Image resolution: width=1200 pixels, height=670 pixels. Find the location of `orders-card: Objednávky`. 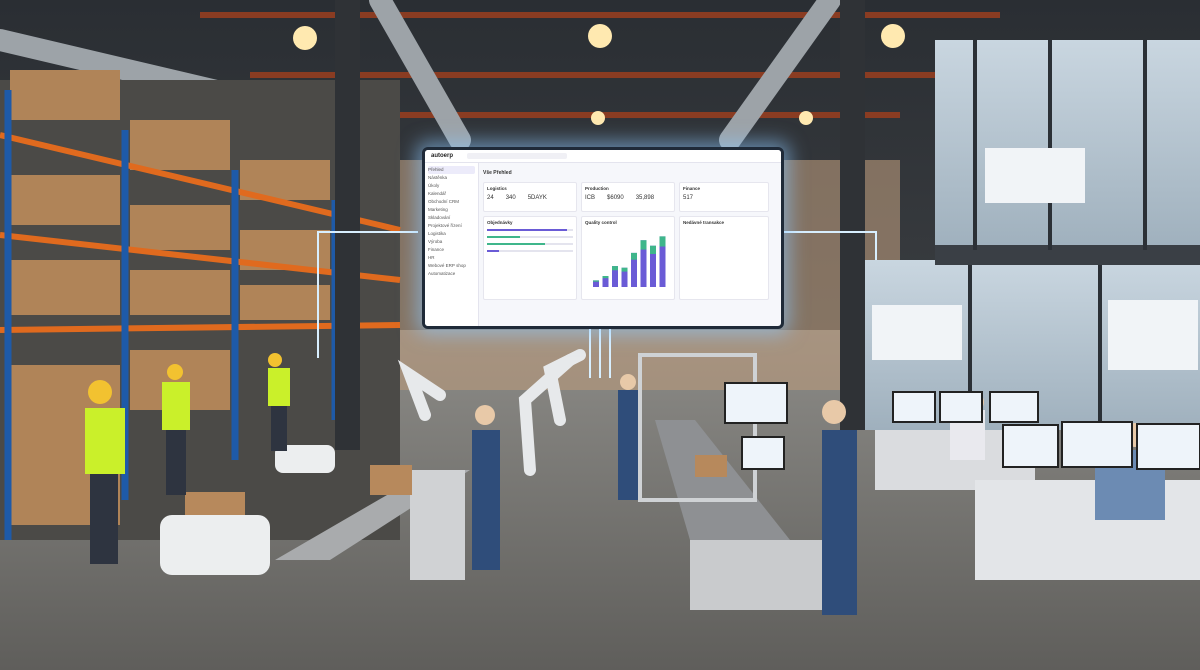

orders-card: Objednávky is located at coordinates (530, 258).